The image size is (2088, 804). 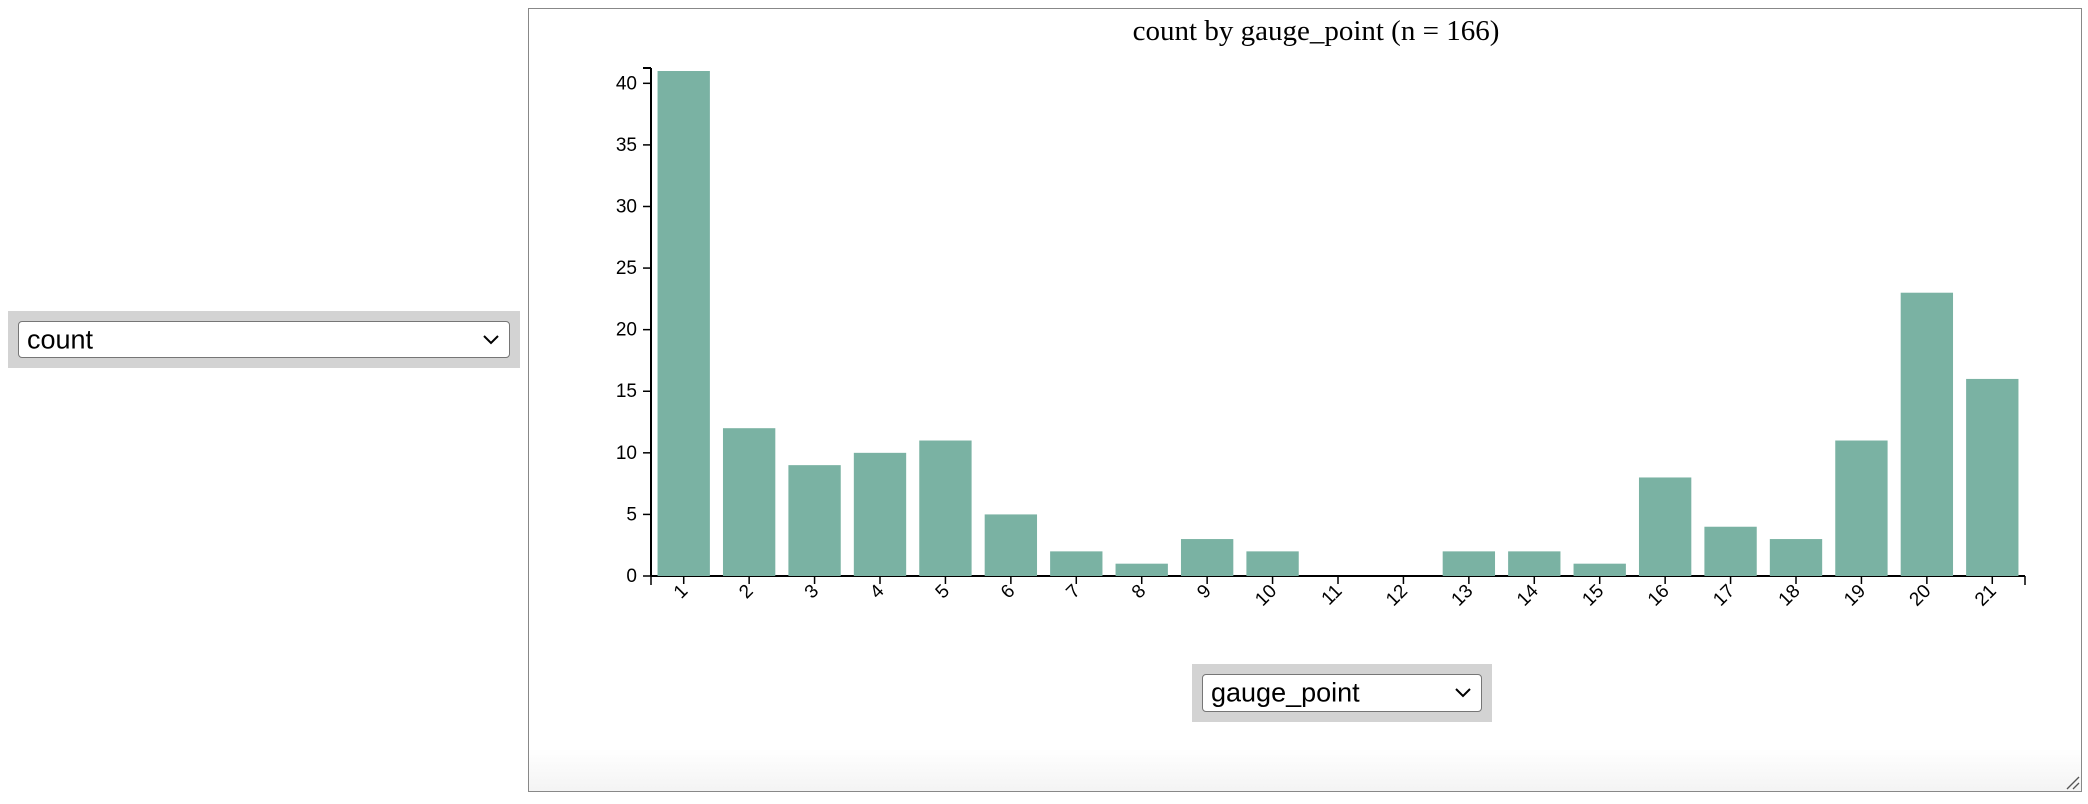 What do you see at coordinates (631, 514) in the screenshot?
I see `y-tick-label: 5` at bounding box center [631, 514].